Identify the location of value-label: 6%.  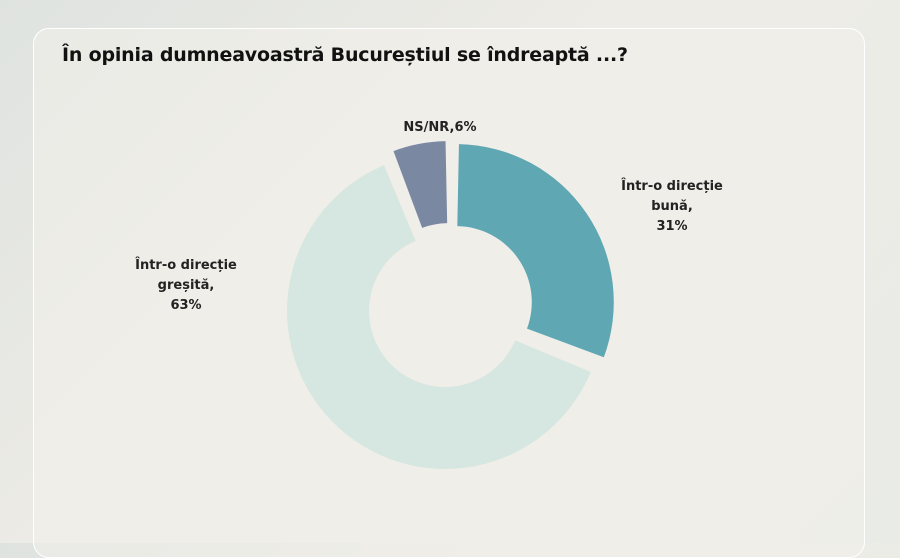
(465, 127).